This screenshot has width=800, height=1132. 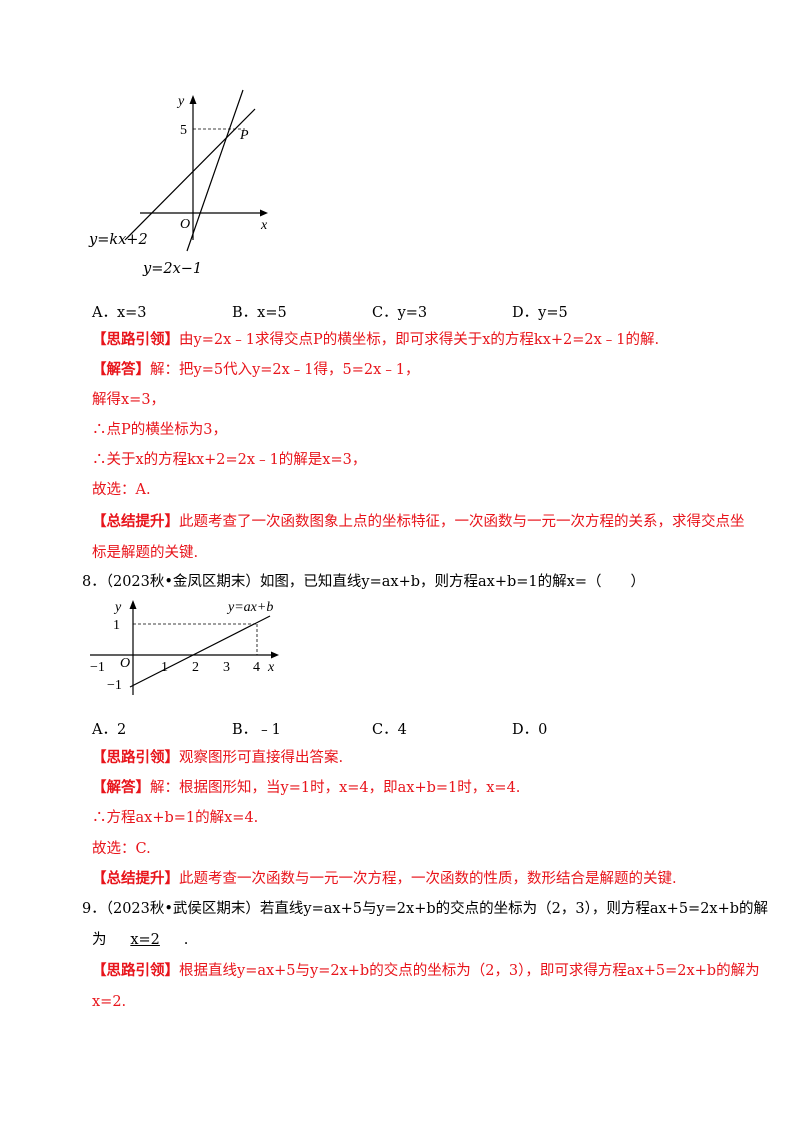 I want to click on q9-answer-blank: x=2, so click(x=145, y=940).